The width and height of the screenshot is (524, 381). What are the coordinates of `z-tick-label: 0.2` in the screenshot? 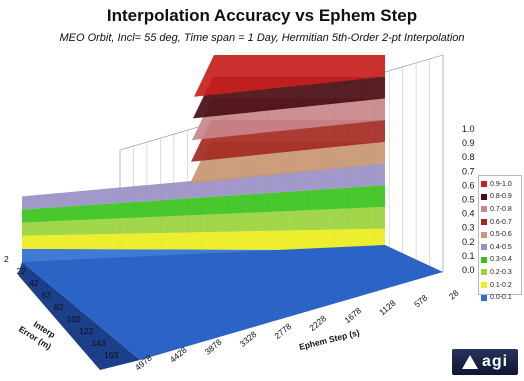 It's located at (468, 242).